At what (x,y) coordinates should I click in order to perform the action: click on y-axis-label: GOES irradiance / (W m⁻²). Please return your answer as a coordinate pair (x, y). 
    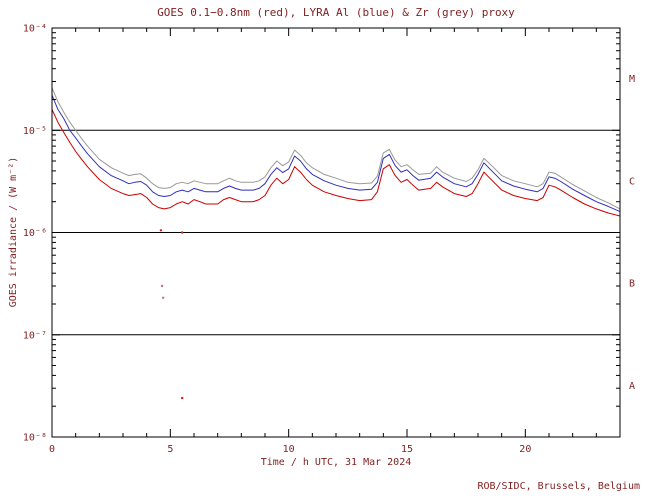
    Looking at the image, I should click on (13, 232).